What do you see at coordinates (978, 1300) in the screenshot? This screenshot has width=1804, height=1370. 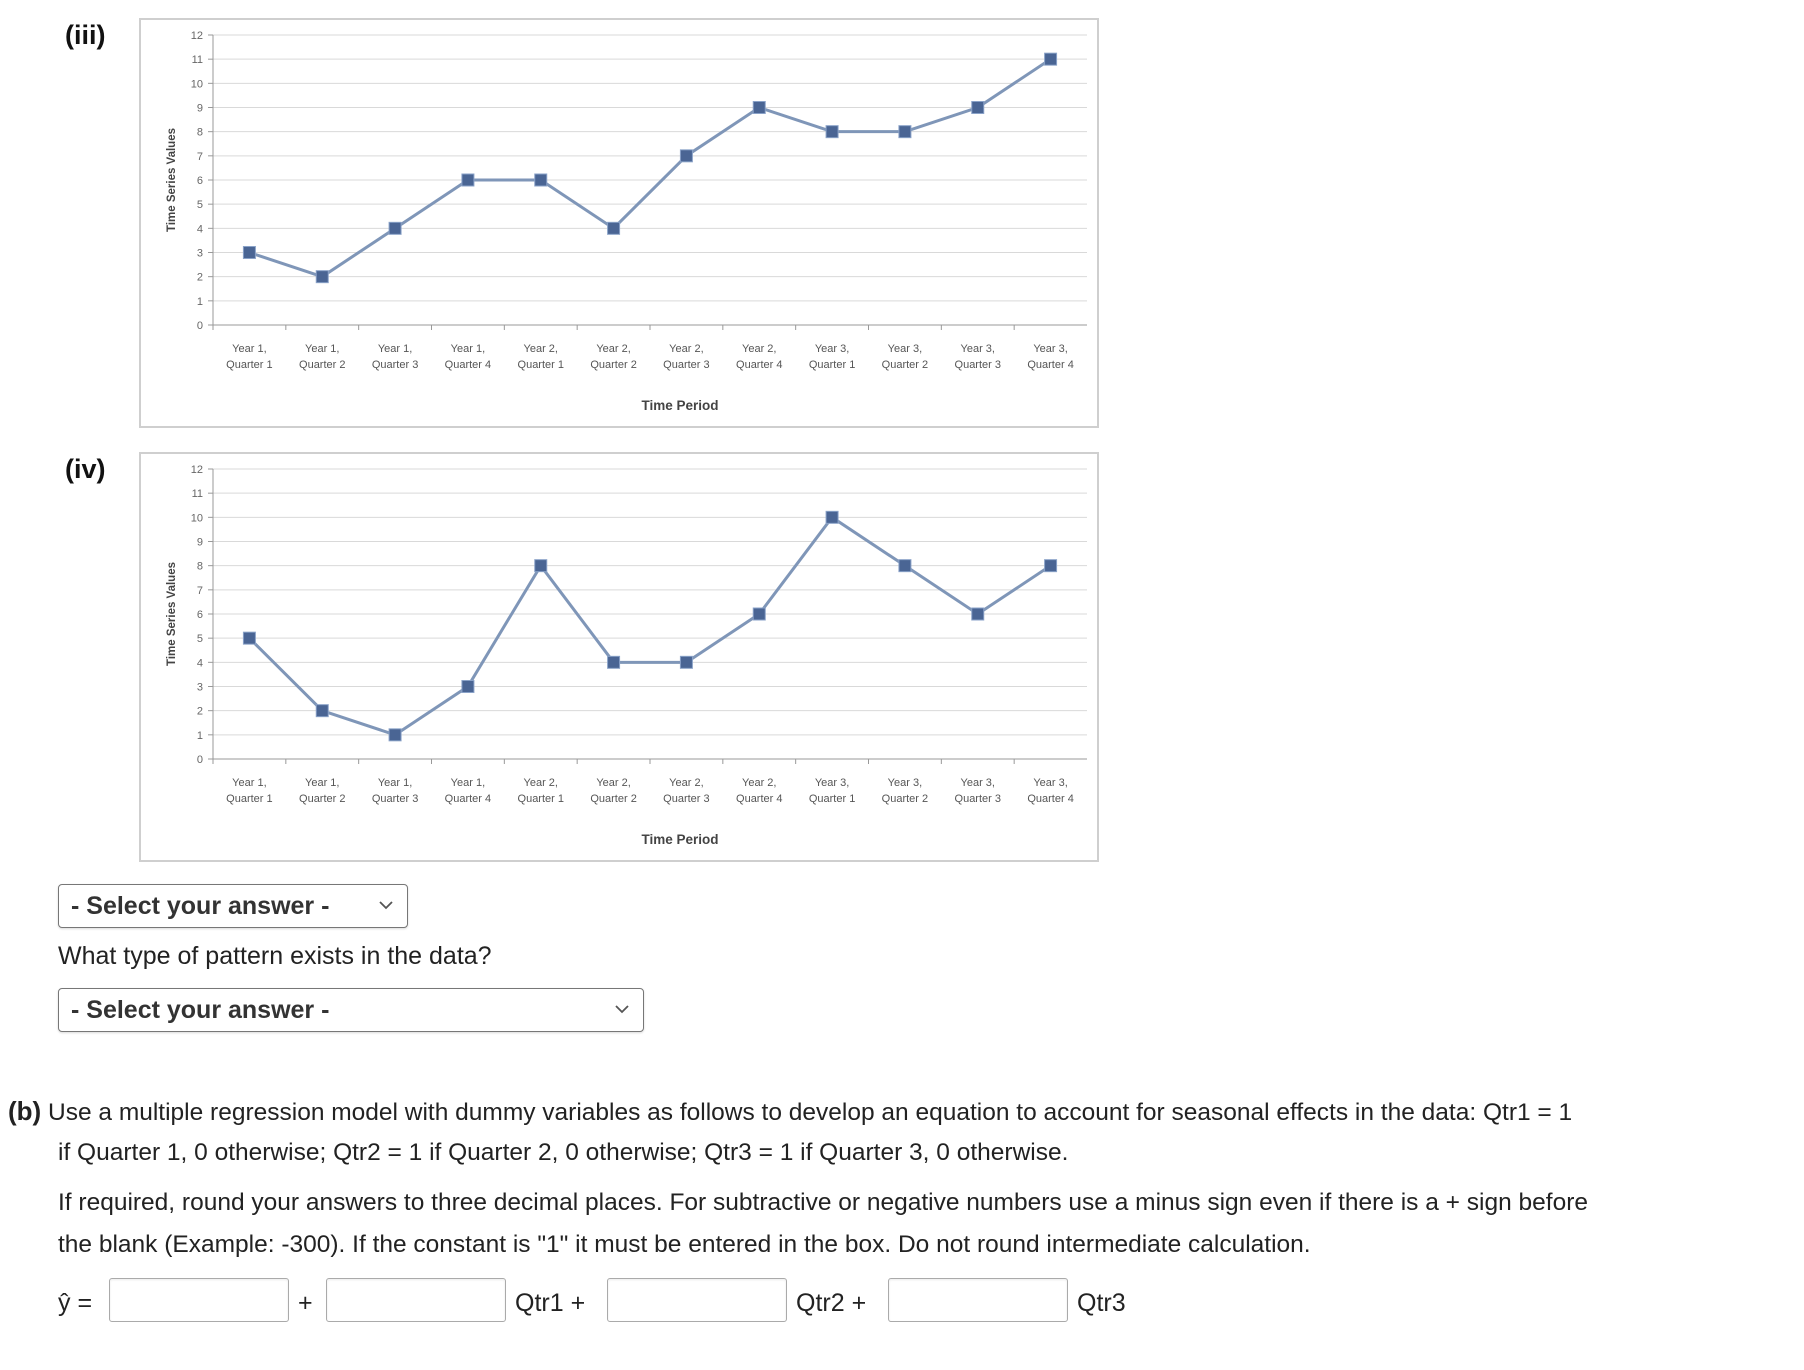 I see `qtr3-coefficient-input` at bounding box center [978, 1300].